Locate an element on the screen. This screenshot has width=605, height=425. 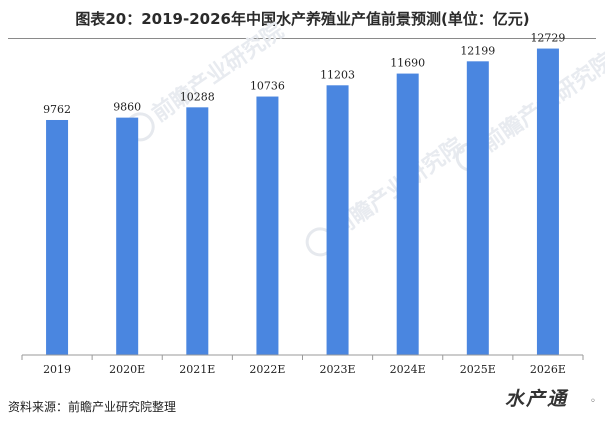
x-tick-label-2026E: 2026E is located at coordinates (548, 369).